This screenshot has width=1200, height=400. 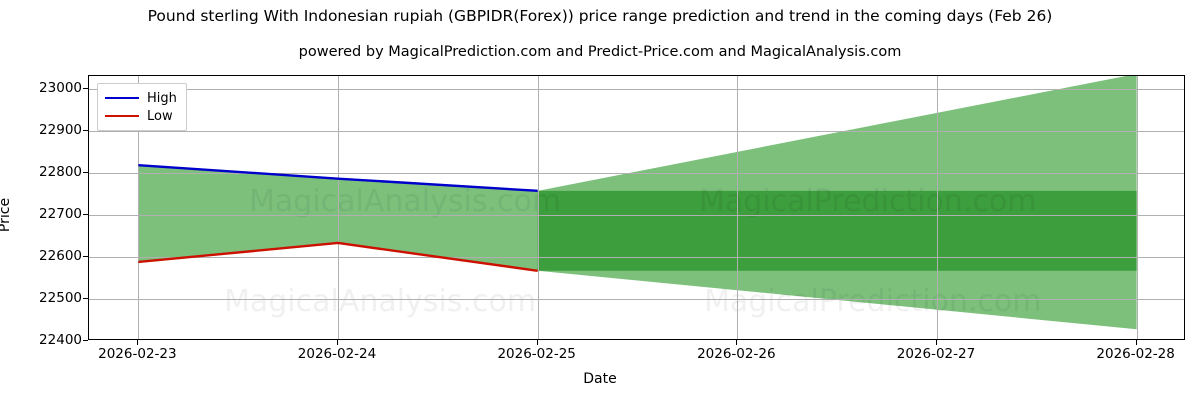 What do you see at coordinates (122, 98) in the screenshot?
I see `legend-swatch-high` at bounding box center [122, 98].